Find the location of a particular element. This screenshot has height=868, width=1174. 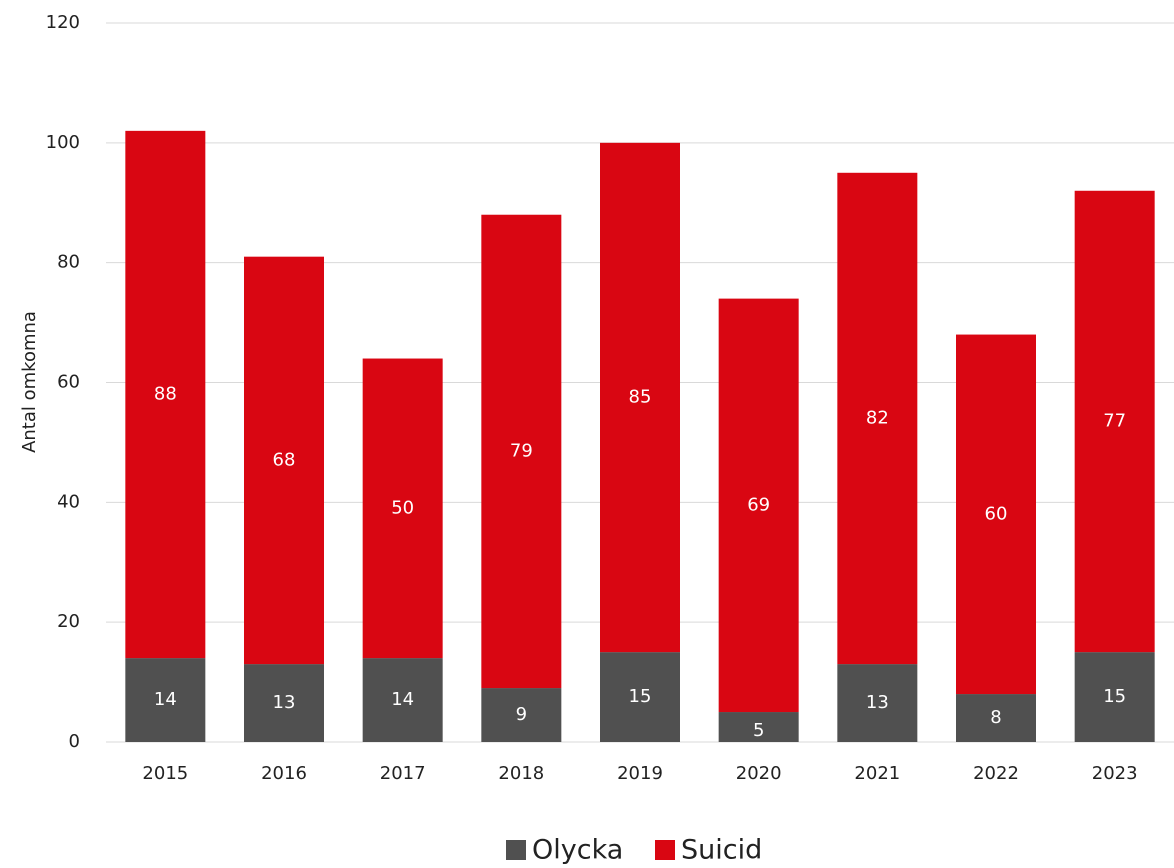

data-label: 88 is located at coordinates (165, 393).